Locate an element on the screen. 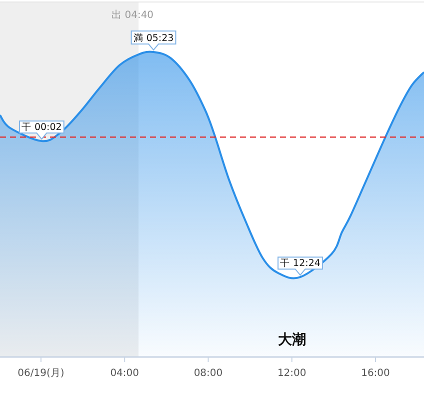 Image resolution: width=424 pixels, height=397 pixels. x-tick-label: 04:00 is located at coordinates (125, 373).